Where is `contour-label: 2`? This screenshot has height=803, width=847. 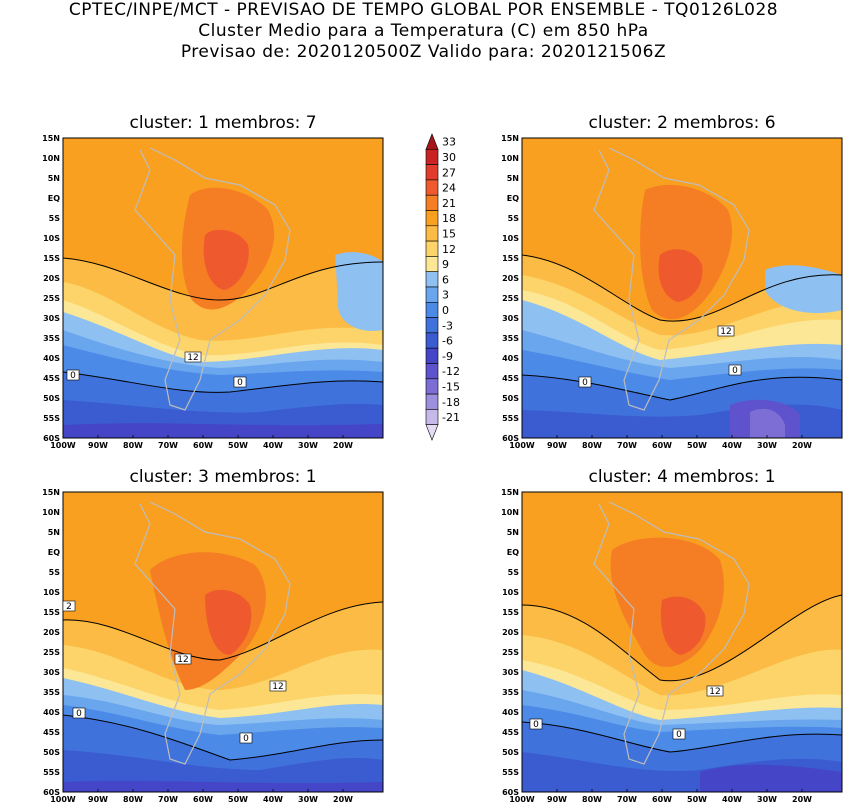
contour-label: 2 is located at coordinates (69, 607).